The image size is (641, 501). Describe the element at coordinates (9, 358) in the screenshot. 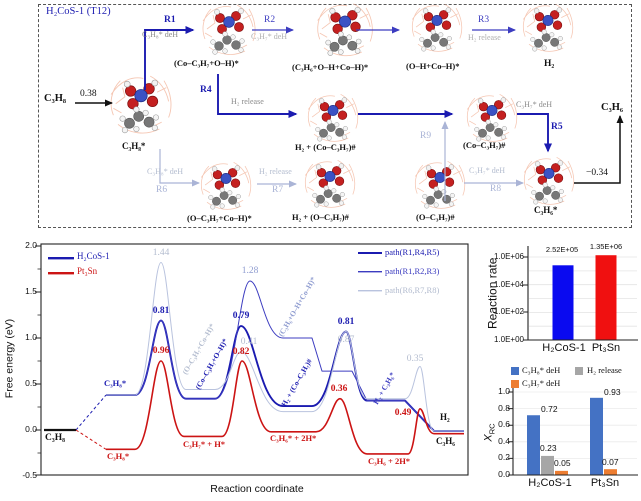

I see `energy-y-axis-label: Free energy (eV)` at that location.